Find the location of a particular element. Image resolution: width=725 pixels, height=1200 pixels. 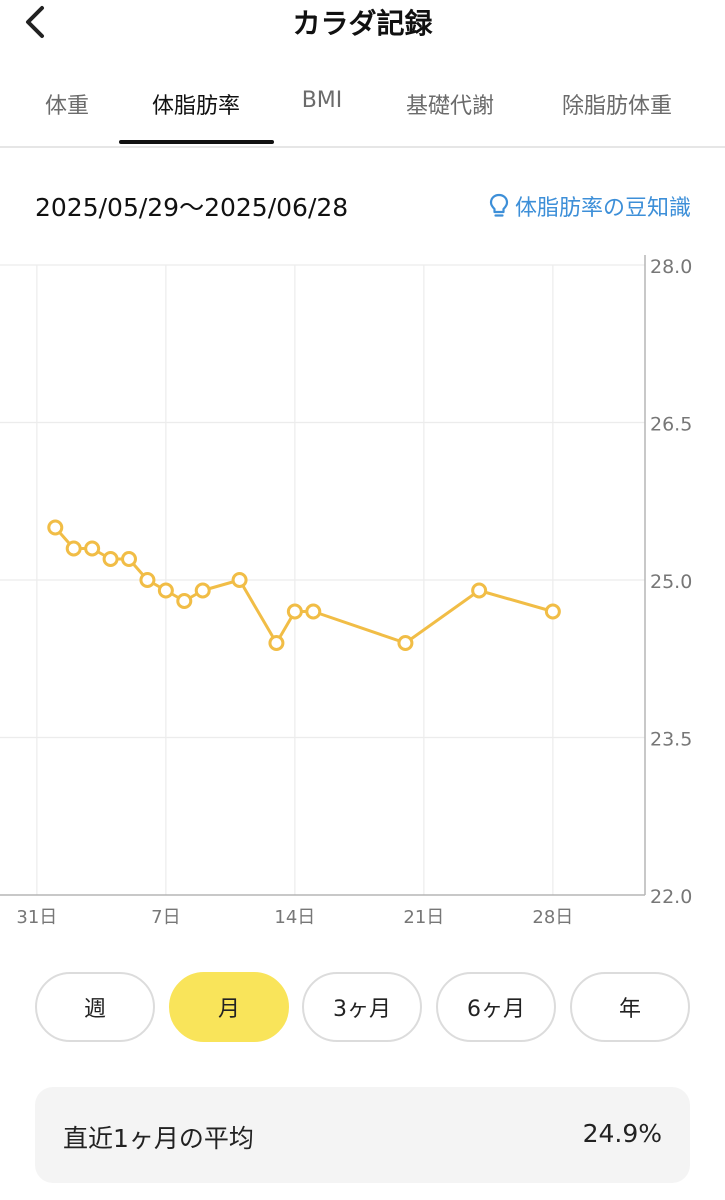

tab-body-fat: 体脂肪率 is located at coordinates (196, 106).